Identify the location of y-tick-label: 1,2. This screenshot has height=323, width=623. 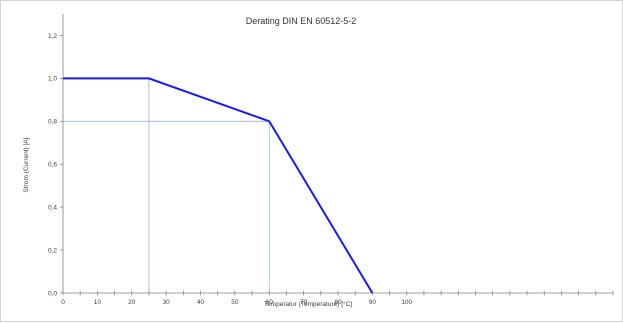
(52, 36).